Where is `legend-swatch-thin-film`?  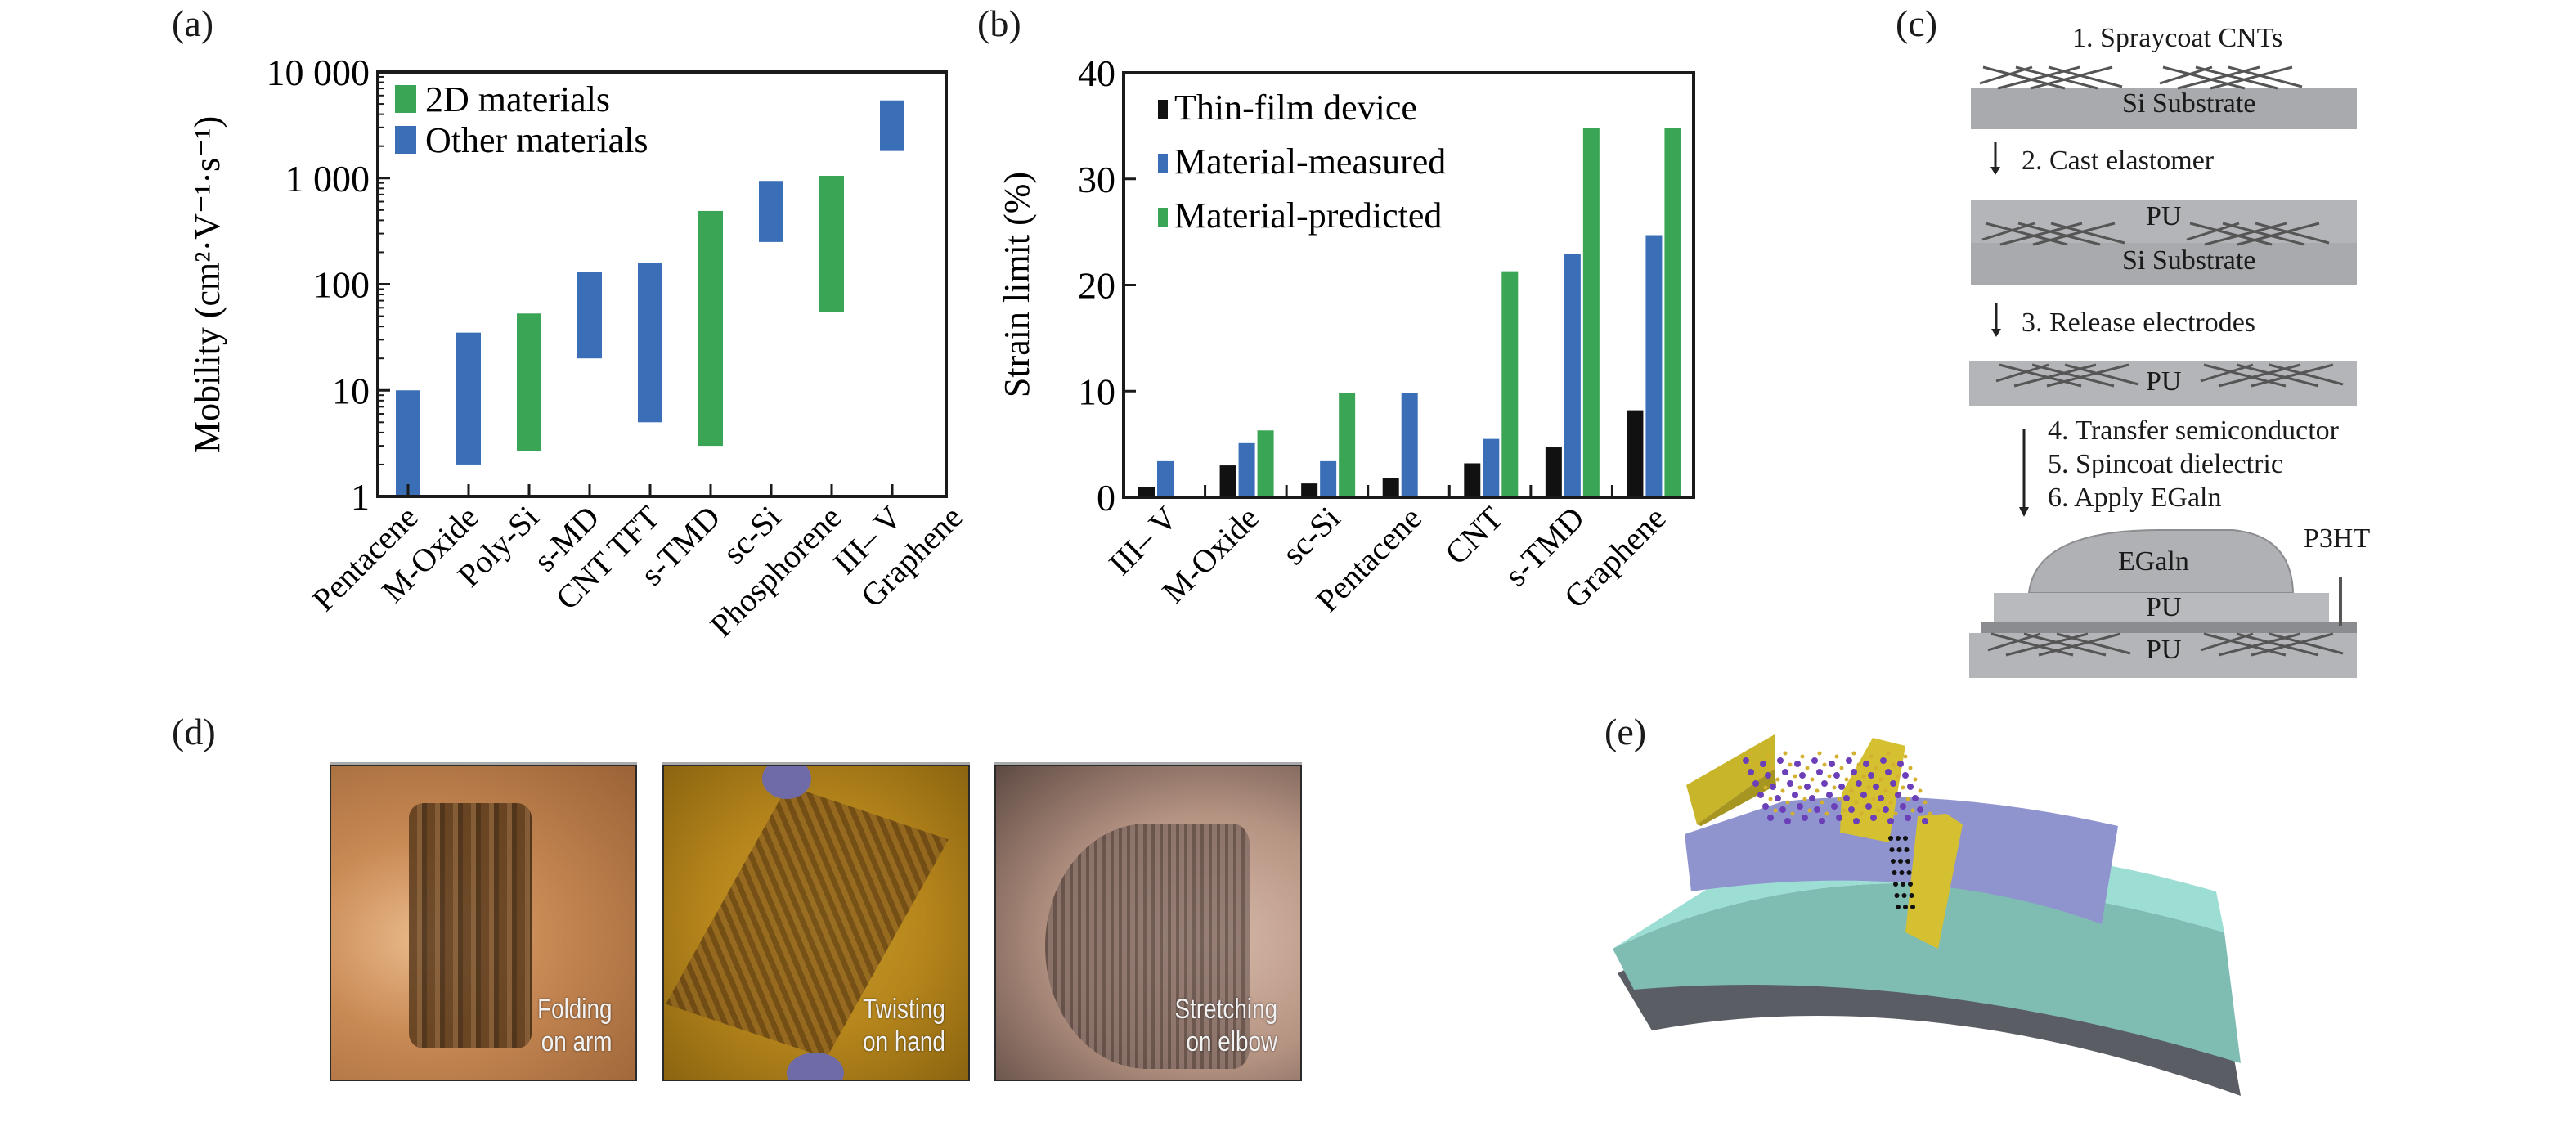 legend-swatch-thin-film is located at coordinates (1163, 109).